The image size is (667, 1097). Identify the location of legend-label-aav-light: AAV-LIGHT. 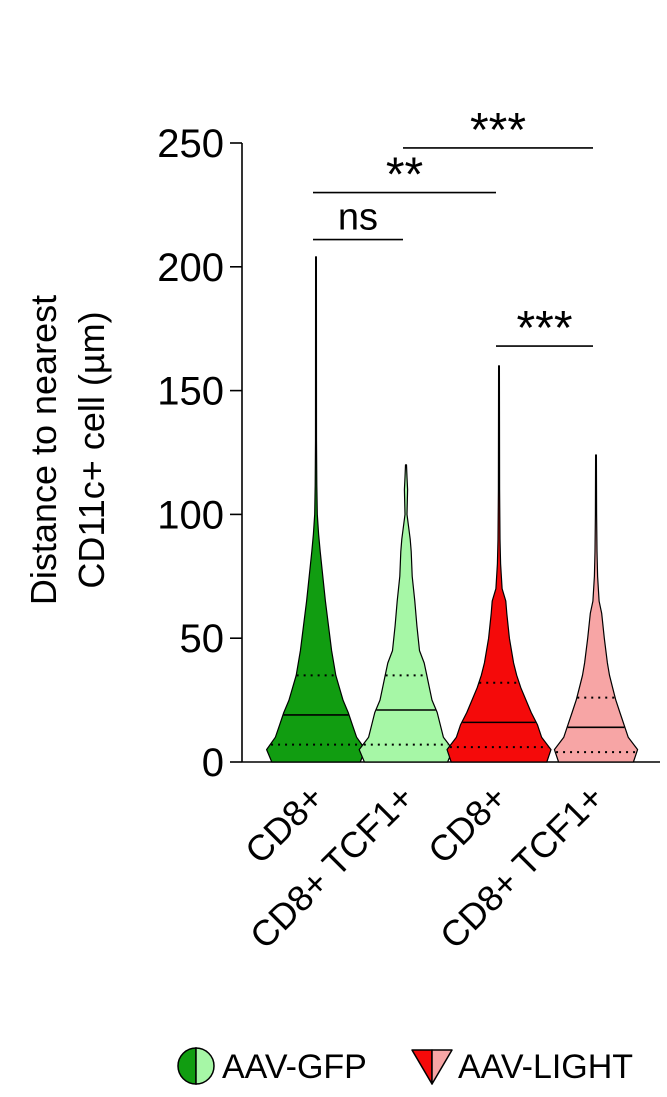
(545, 1067).